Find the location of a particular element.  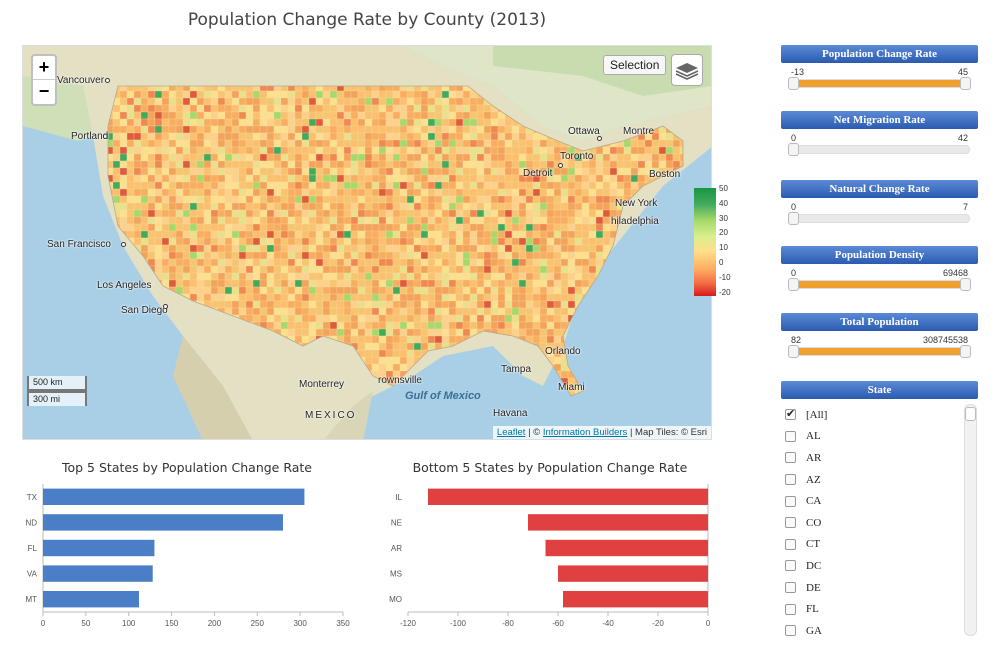

top-chart-bar-va is located at coordinates (98, 573).